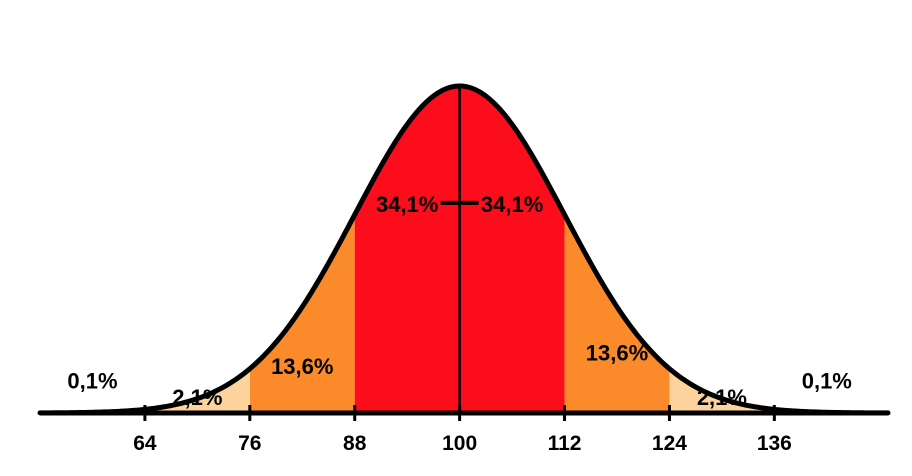 The image size is (912, 476). I want to click on region-label-2: 13,6%, so click(302, 366).